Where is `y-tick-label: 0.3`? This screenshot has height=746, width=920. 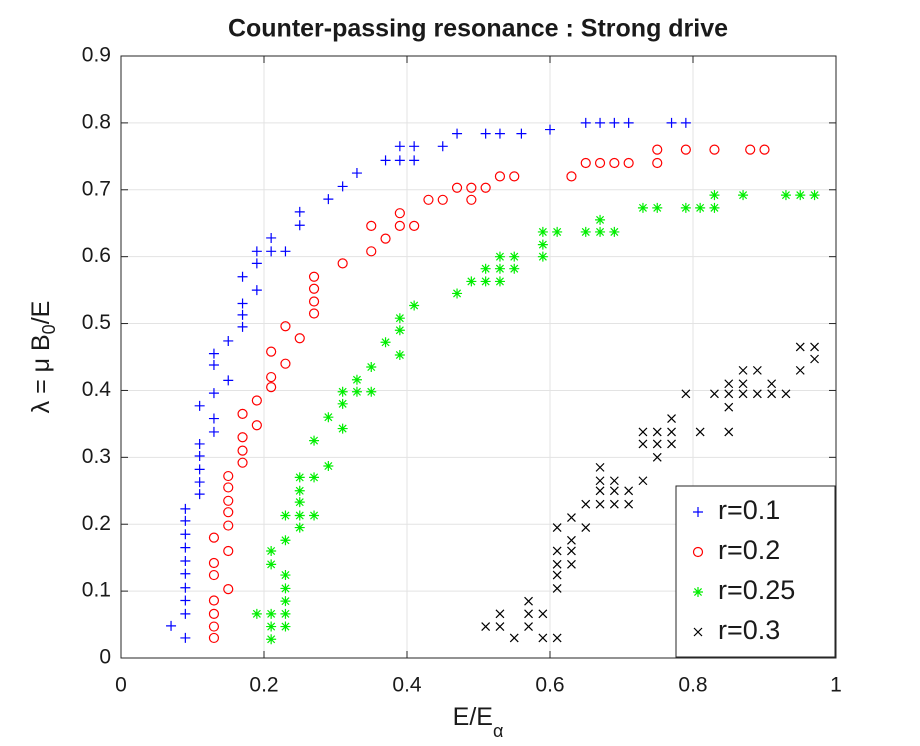 y-tick-label: 0.3 is located at coordinates (96, 456).